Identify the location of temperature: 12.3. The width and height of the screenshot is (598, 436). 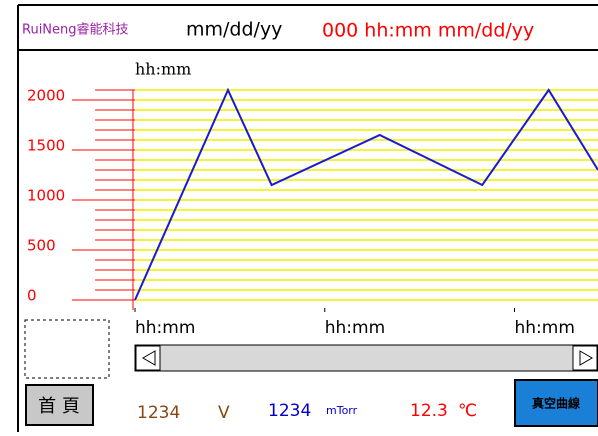
(429, 411).